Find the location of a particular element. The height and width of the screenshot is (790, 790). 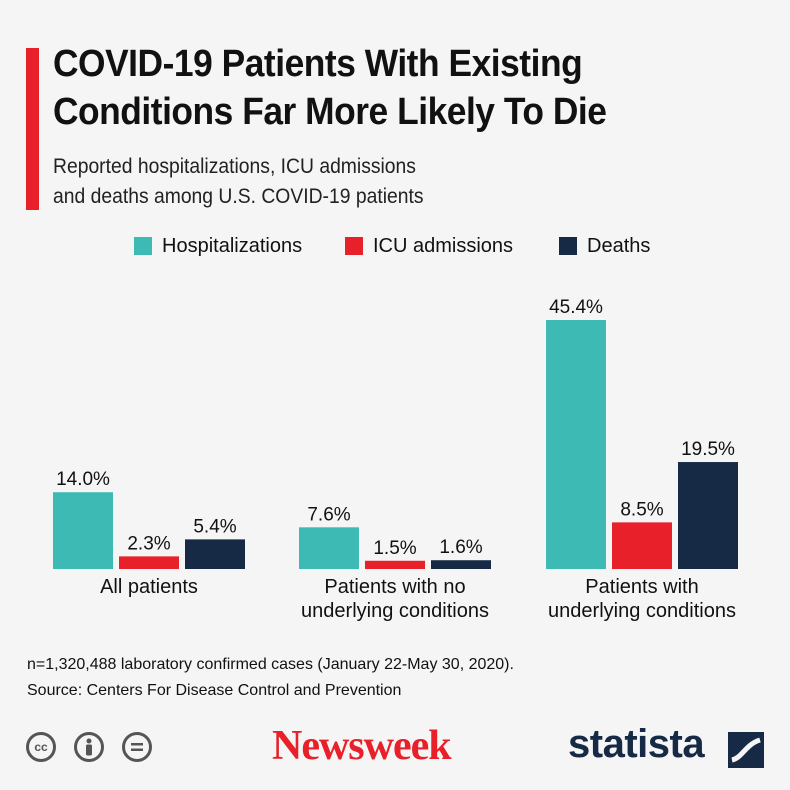

legend-label-icu: ICU admissions is located at coordinates (443, 245).